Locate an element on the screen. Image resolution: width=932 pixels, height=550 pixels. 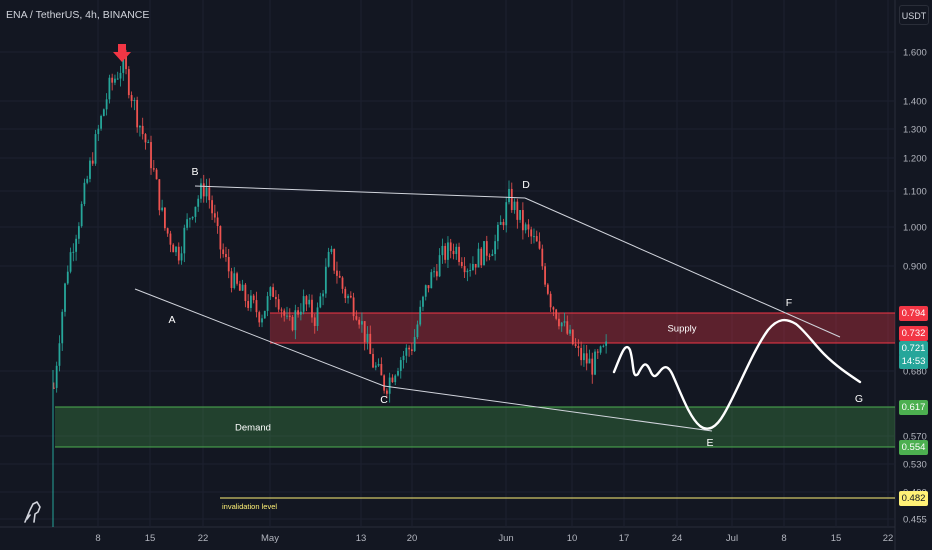
y-tick-label: 0.530 is located at coordinates (915, 465).